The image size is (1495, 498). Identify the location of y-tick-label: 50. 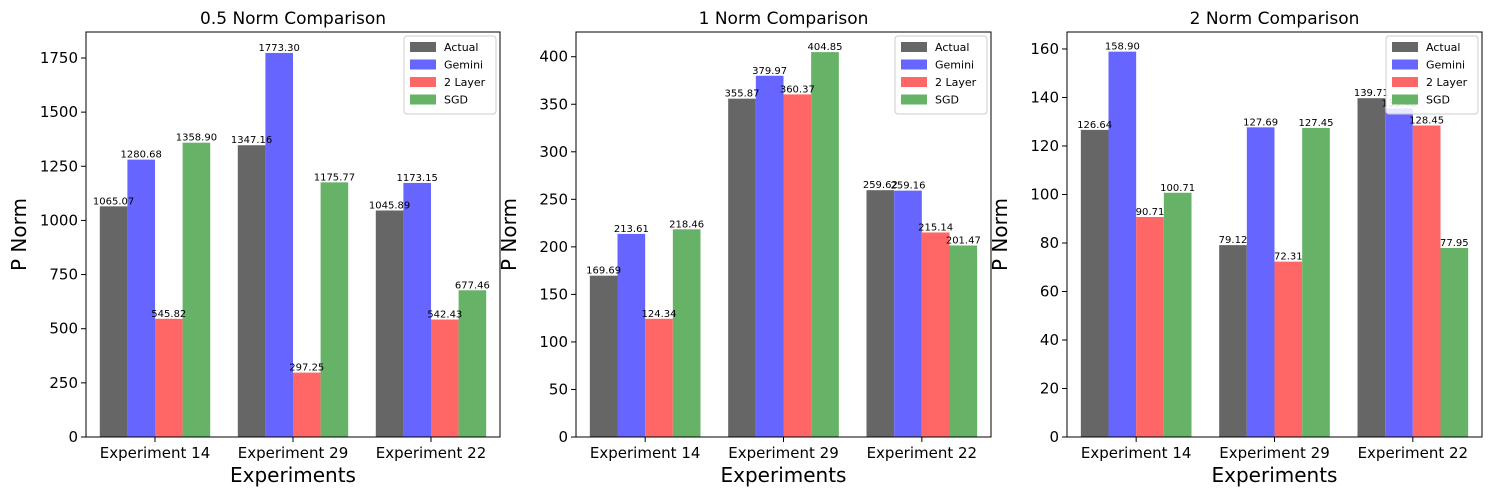
(558, 389).